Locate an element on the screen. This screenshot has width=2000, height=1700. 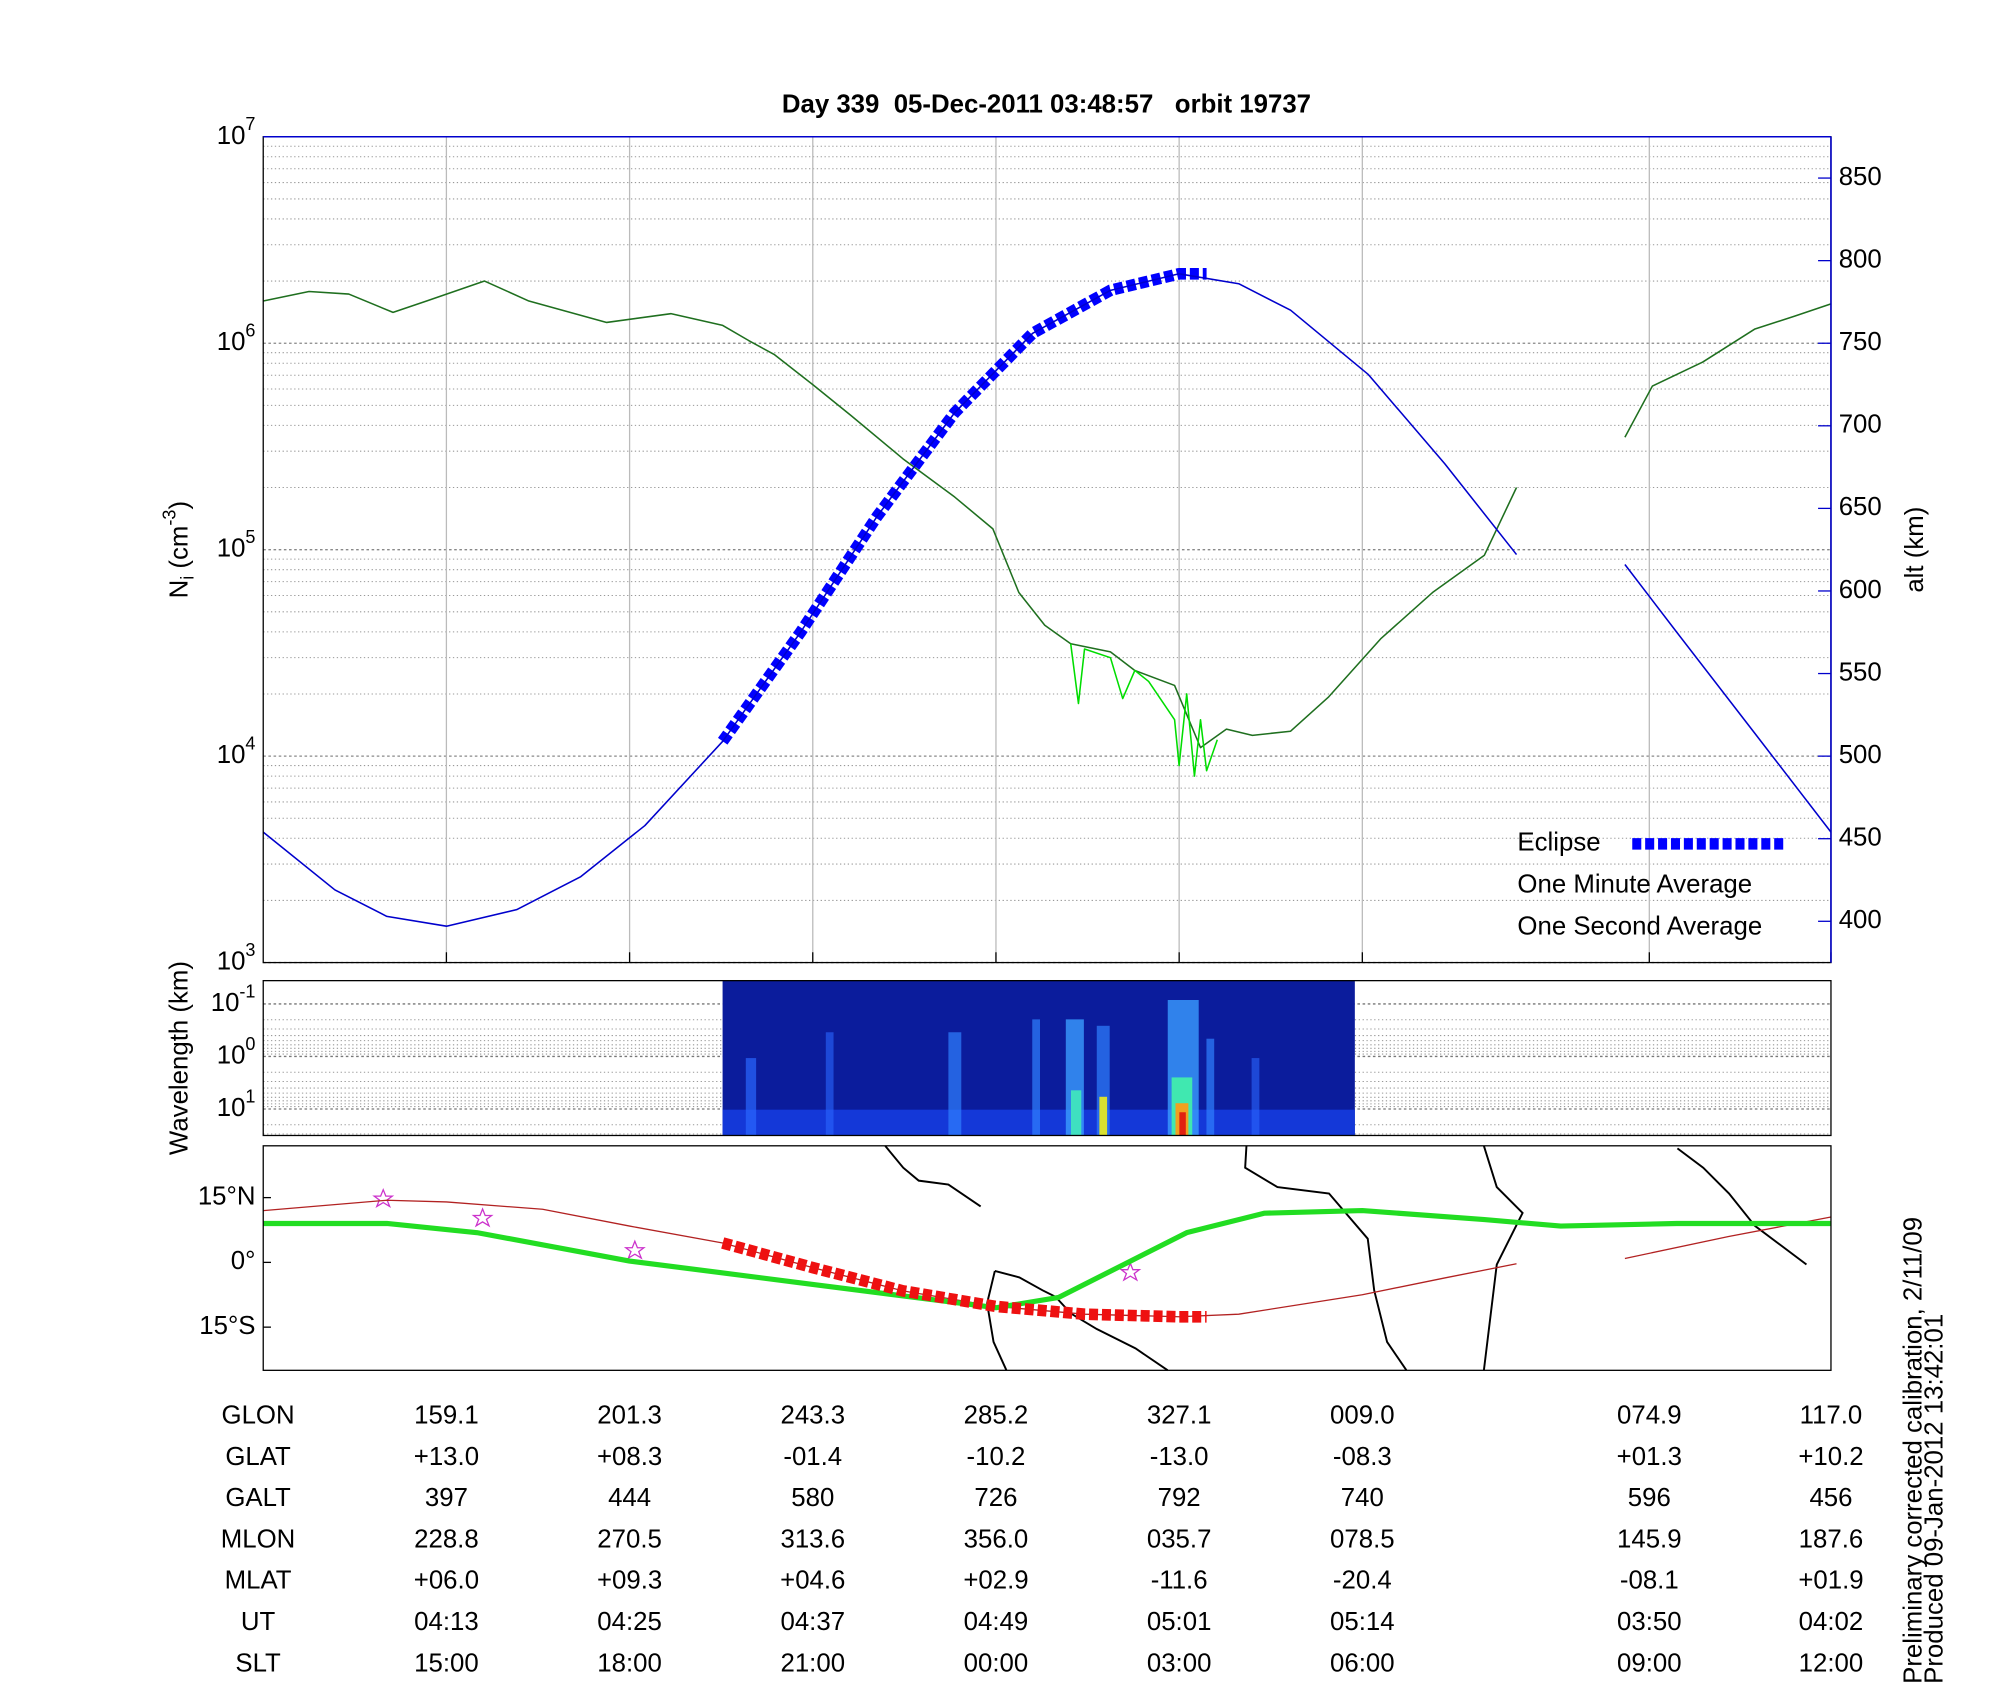
table-cell: 313.6 is located at coordinates (812, 1539).